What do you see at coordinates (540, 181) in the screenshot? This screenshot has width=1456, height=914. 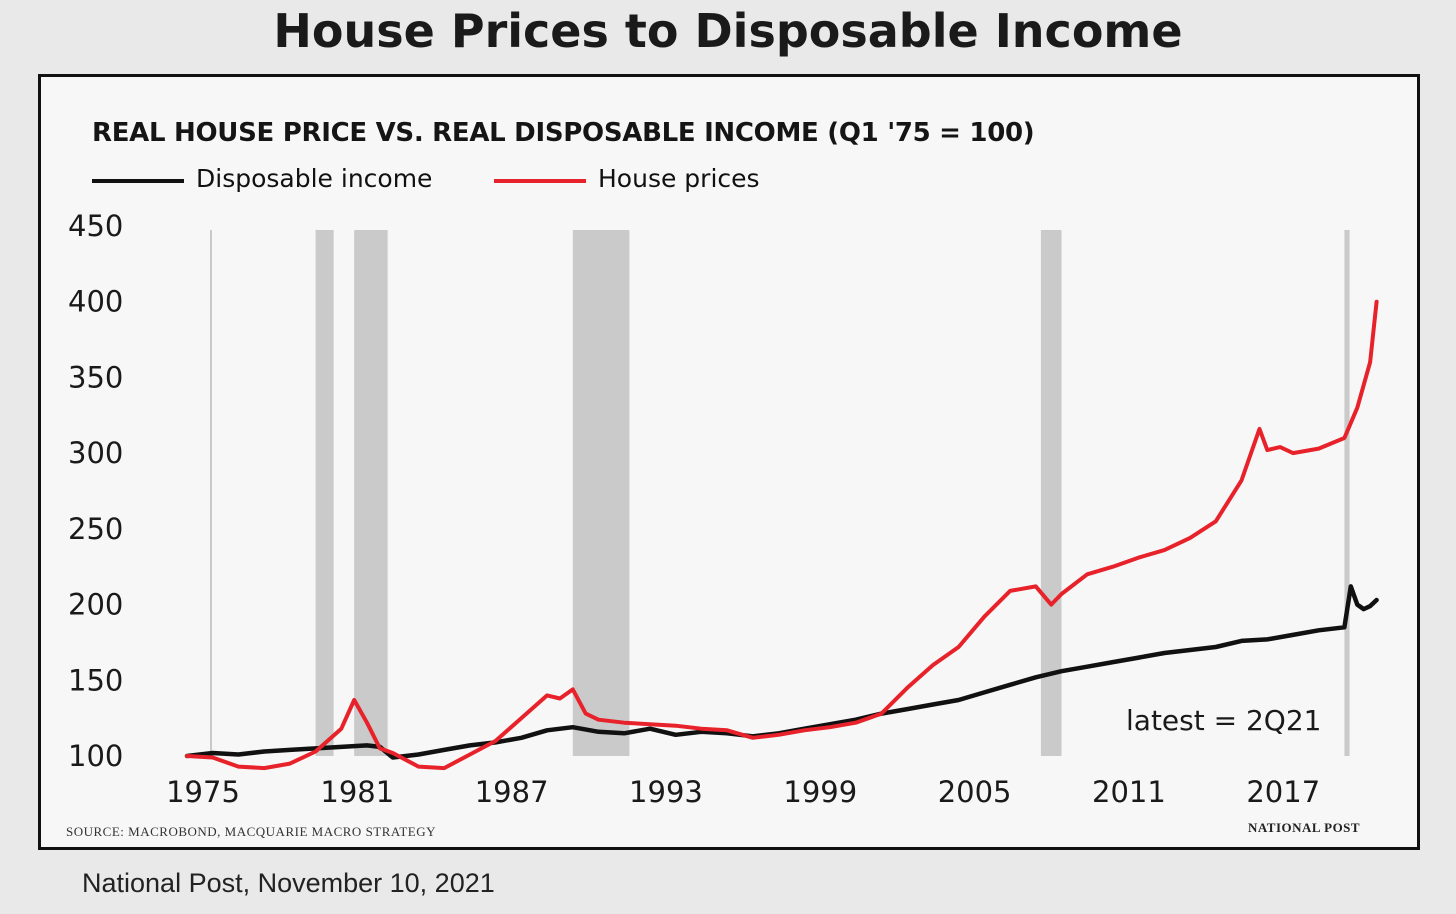 I see `legend-swatch-house-prices` at bounding box center [540, 181].